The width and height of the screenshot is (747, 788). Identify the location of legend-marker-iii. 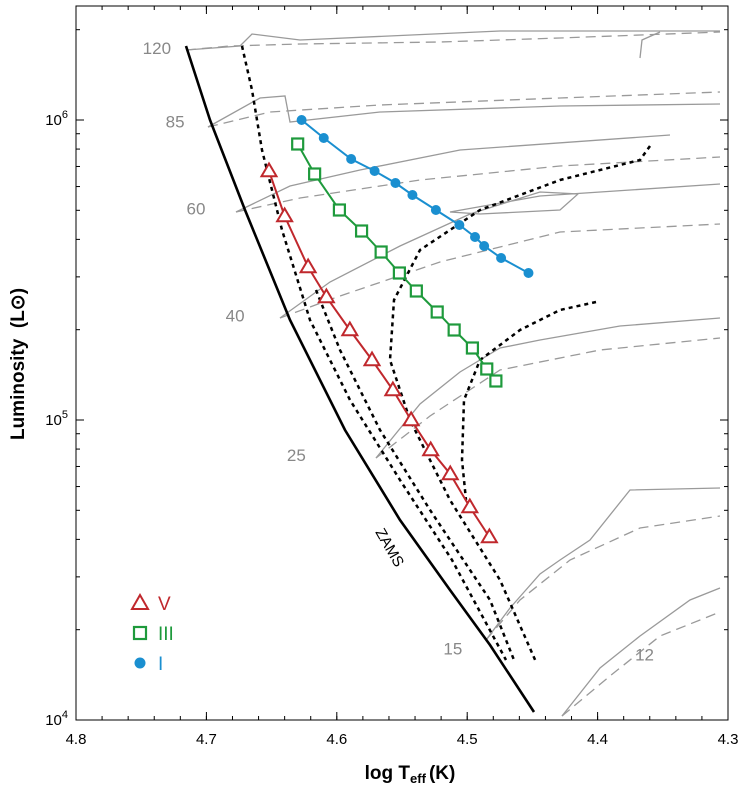
(140, 633).